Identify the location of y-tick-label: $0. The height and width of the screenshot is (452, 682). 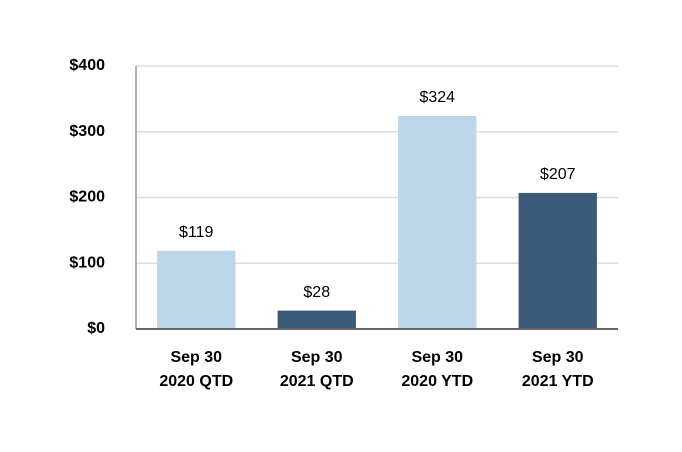
(96, 328).